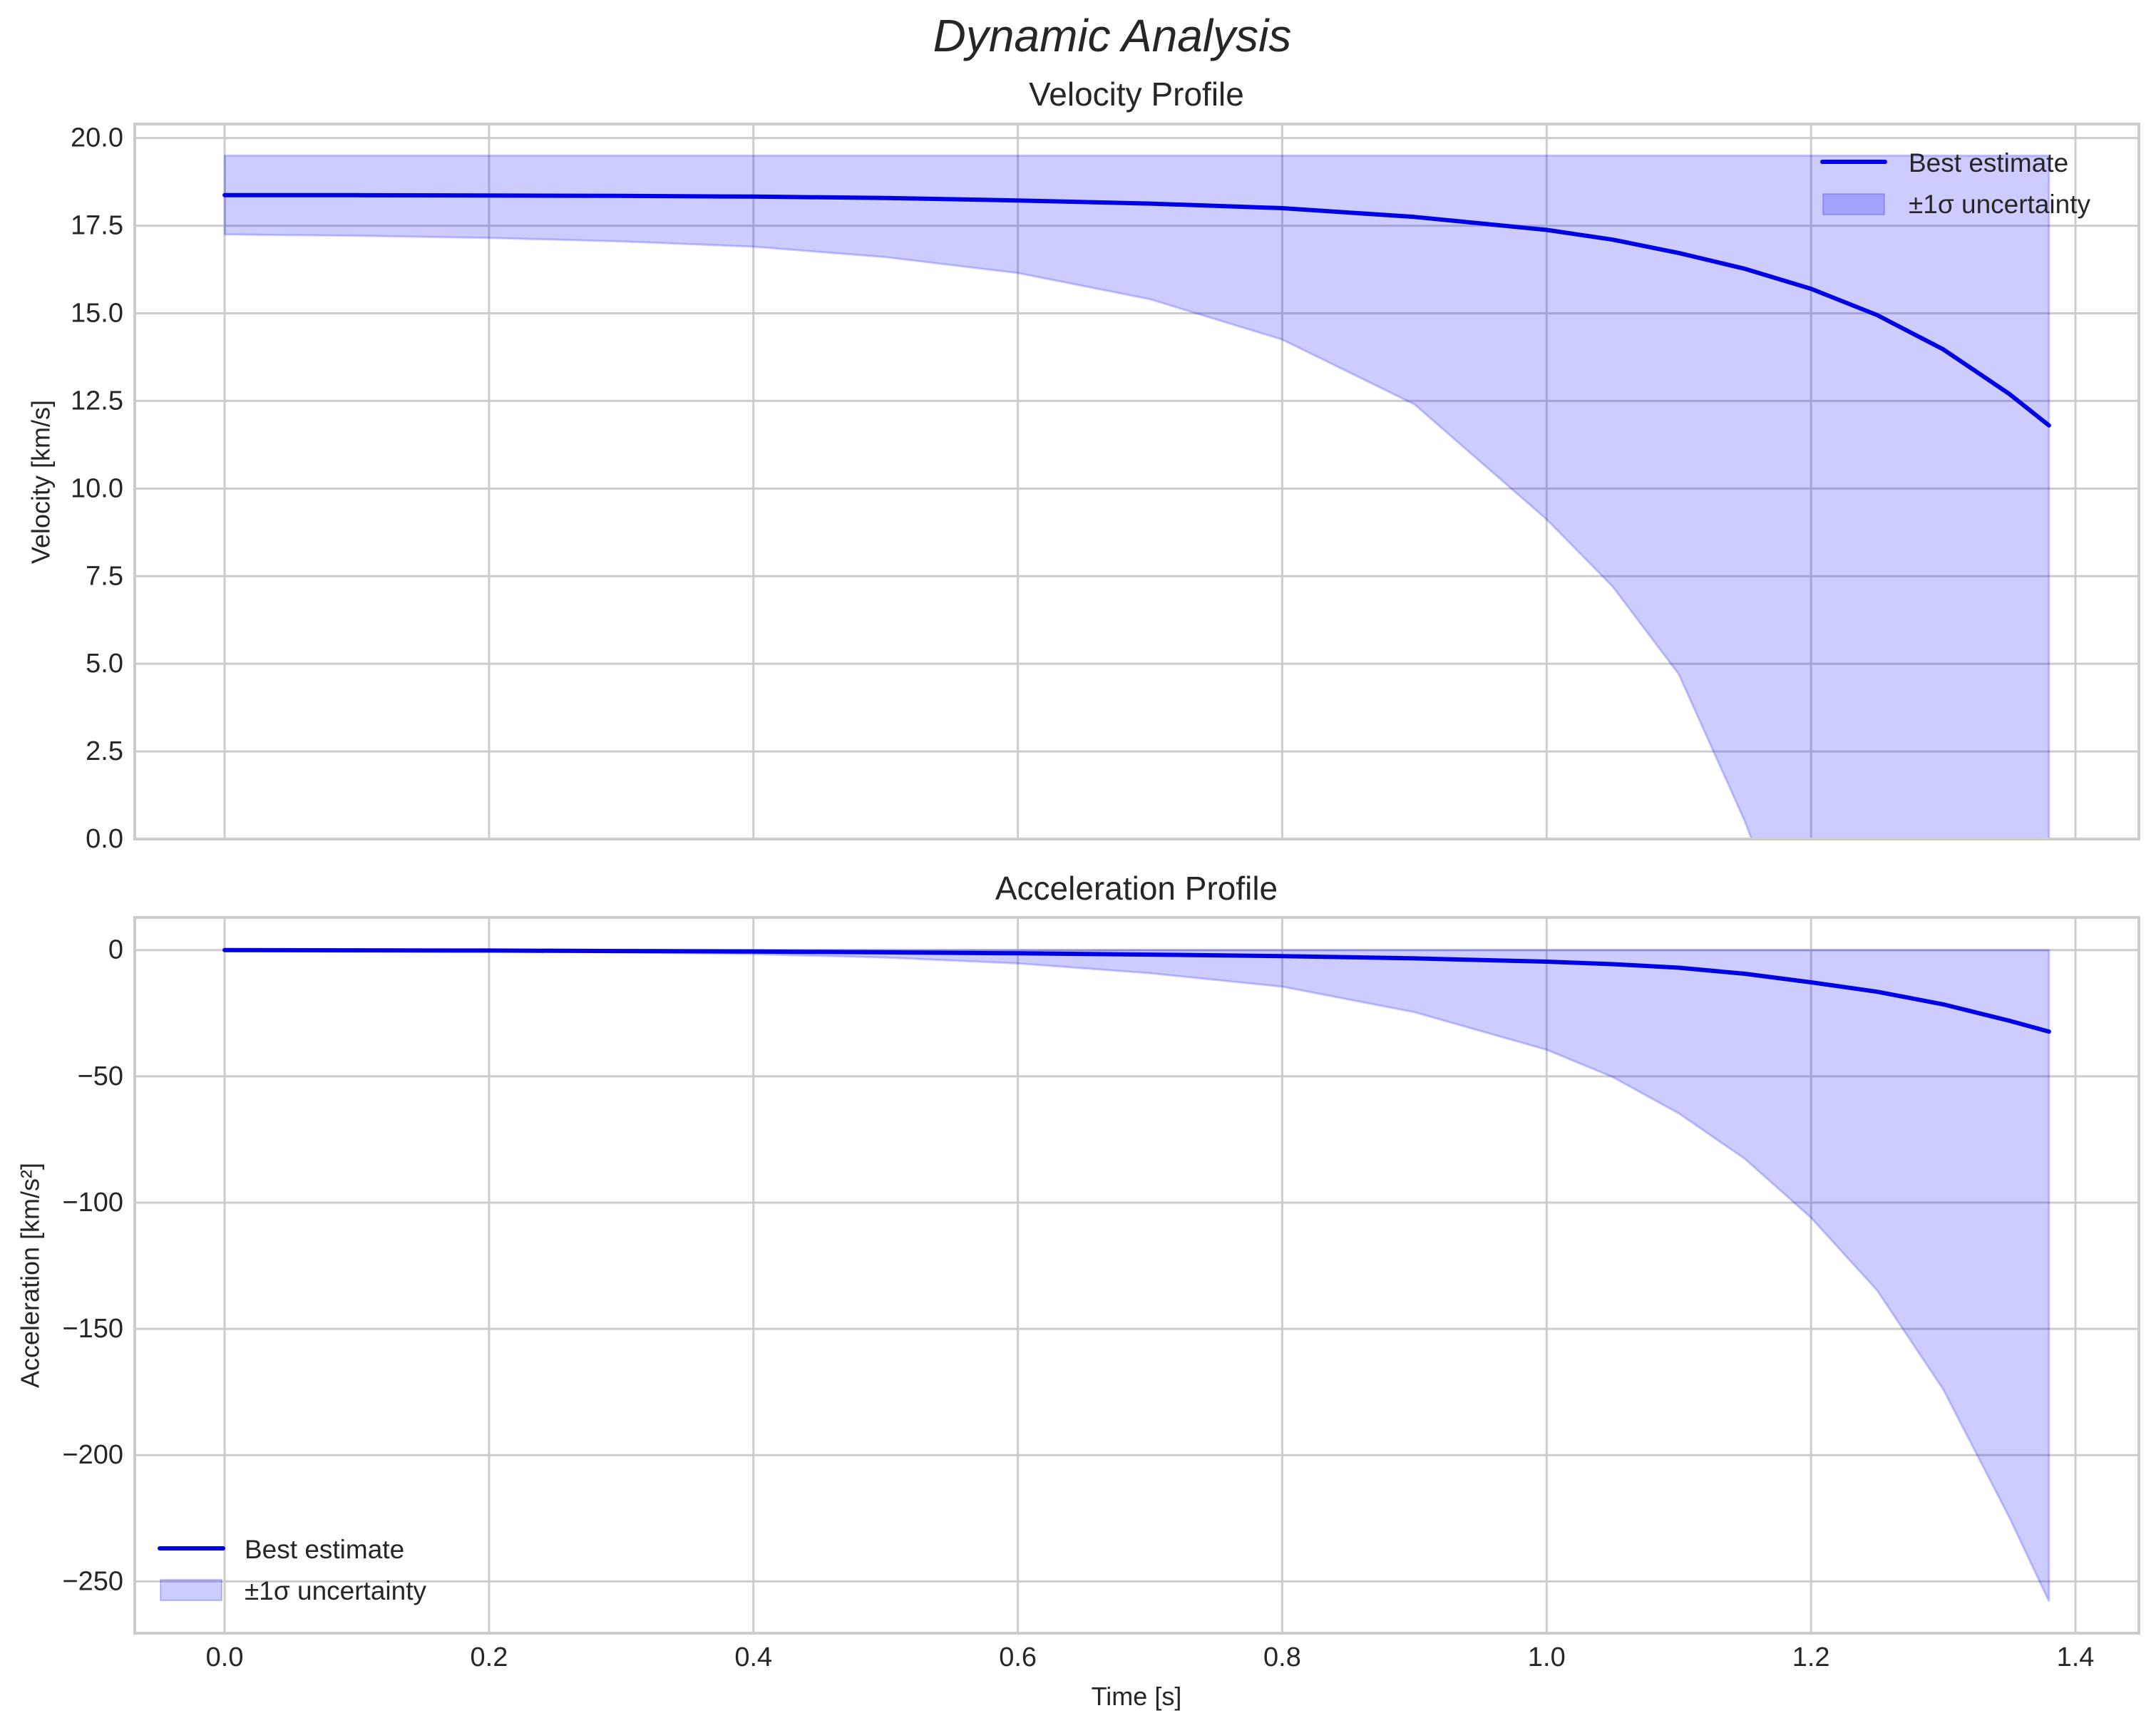 The height and width of the screenshot is (1728, 2156). Describe the element at coordinates (92, 1455) in the screenshot. I see `y-tick-label: −200` at that location.